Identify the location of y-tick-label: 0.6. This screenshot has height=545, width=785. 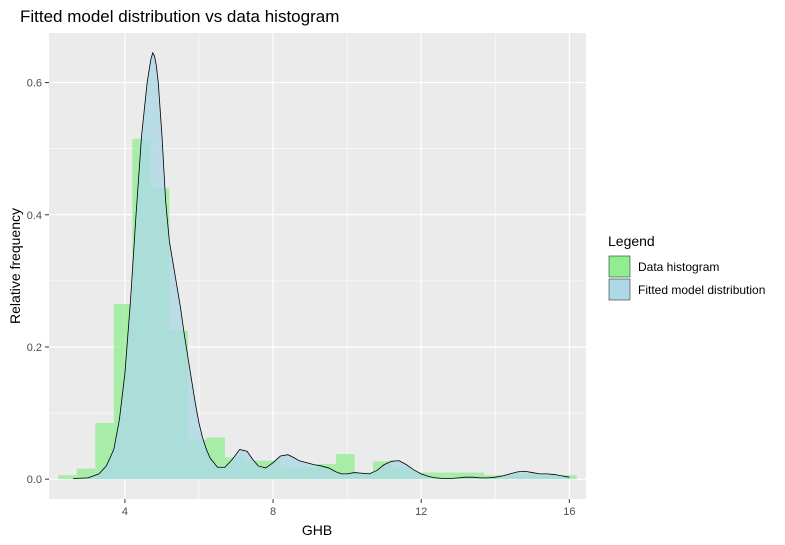
(34, 84).